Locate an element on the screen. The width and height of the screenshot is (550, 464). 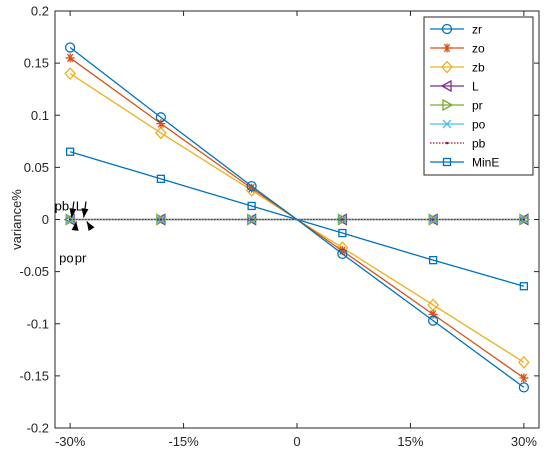
y-tick-label: -0.2 is located at coordinates (38, 428).